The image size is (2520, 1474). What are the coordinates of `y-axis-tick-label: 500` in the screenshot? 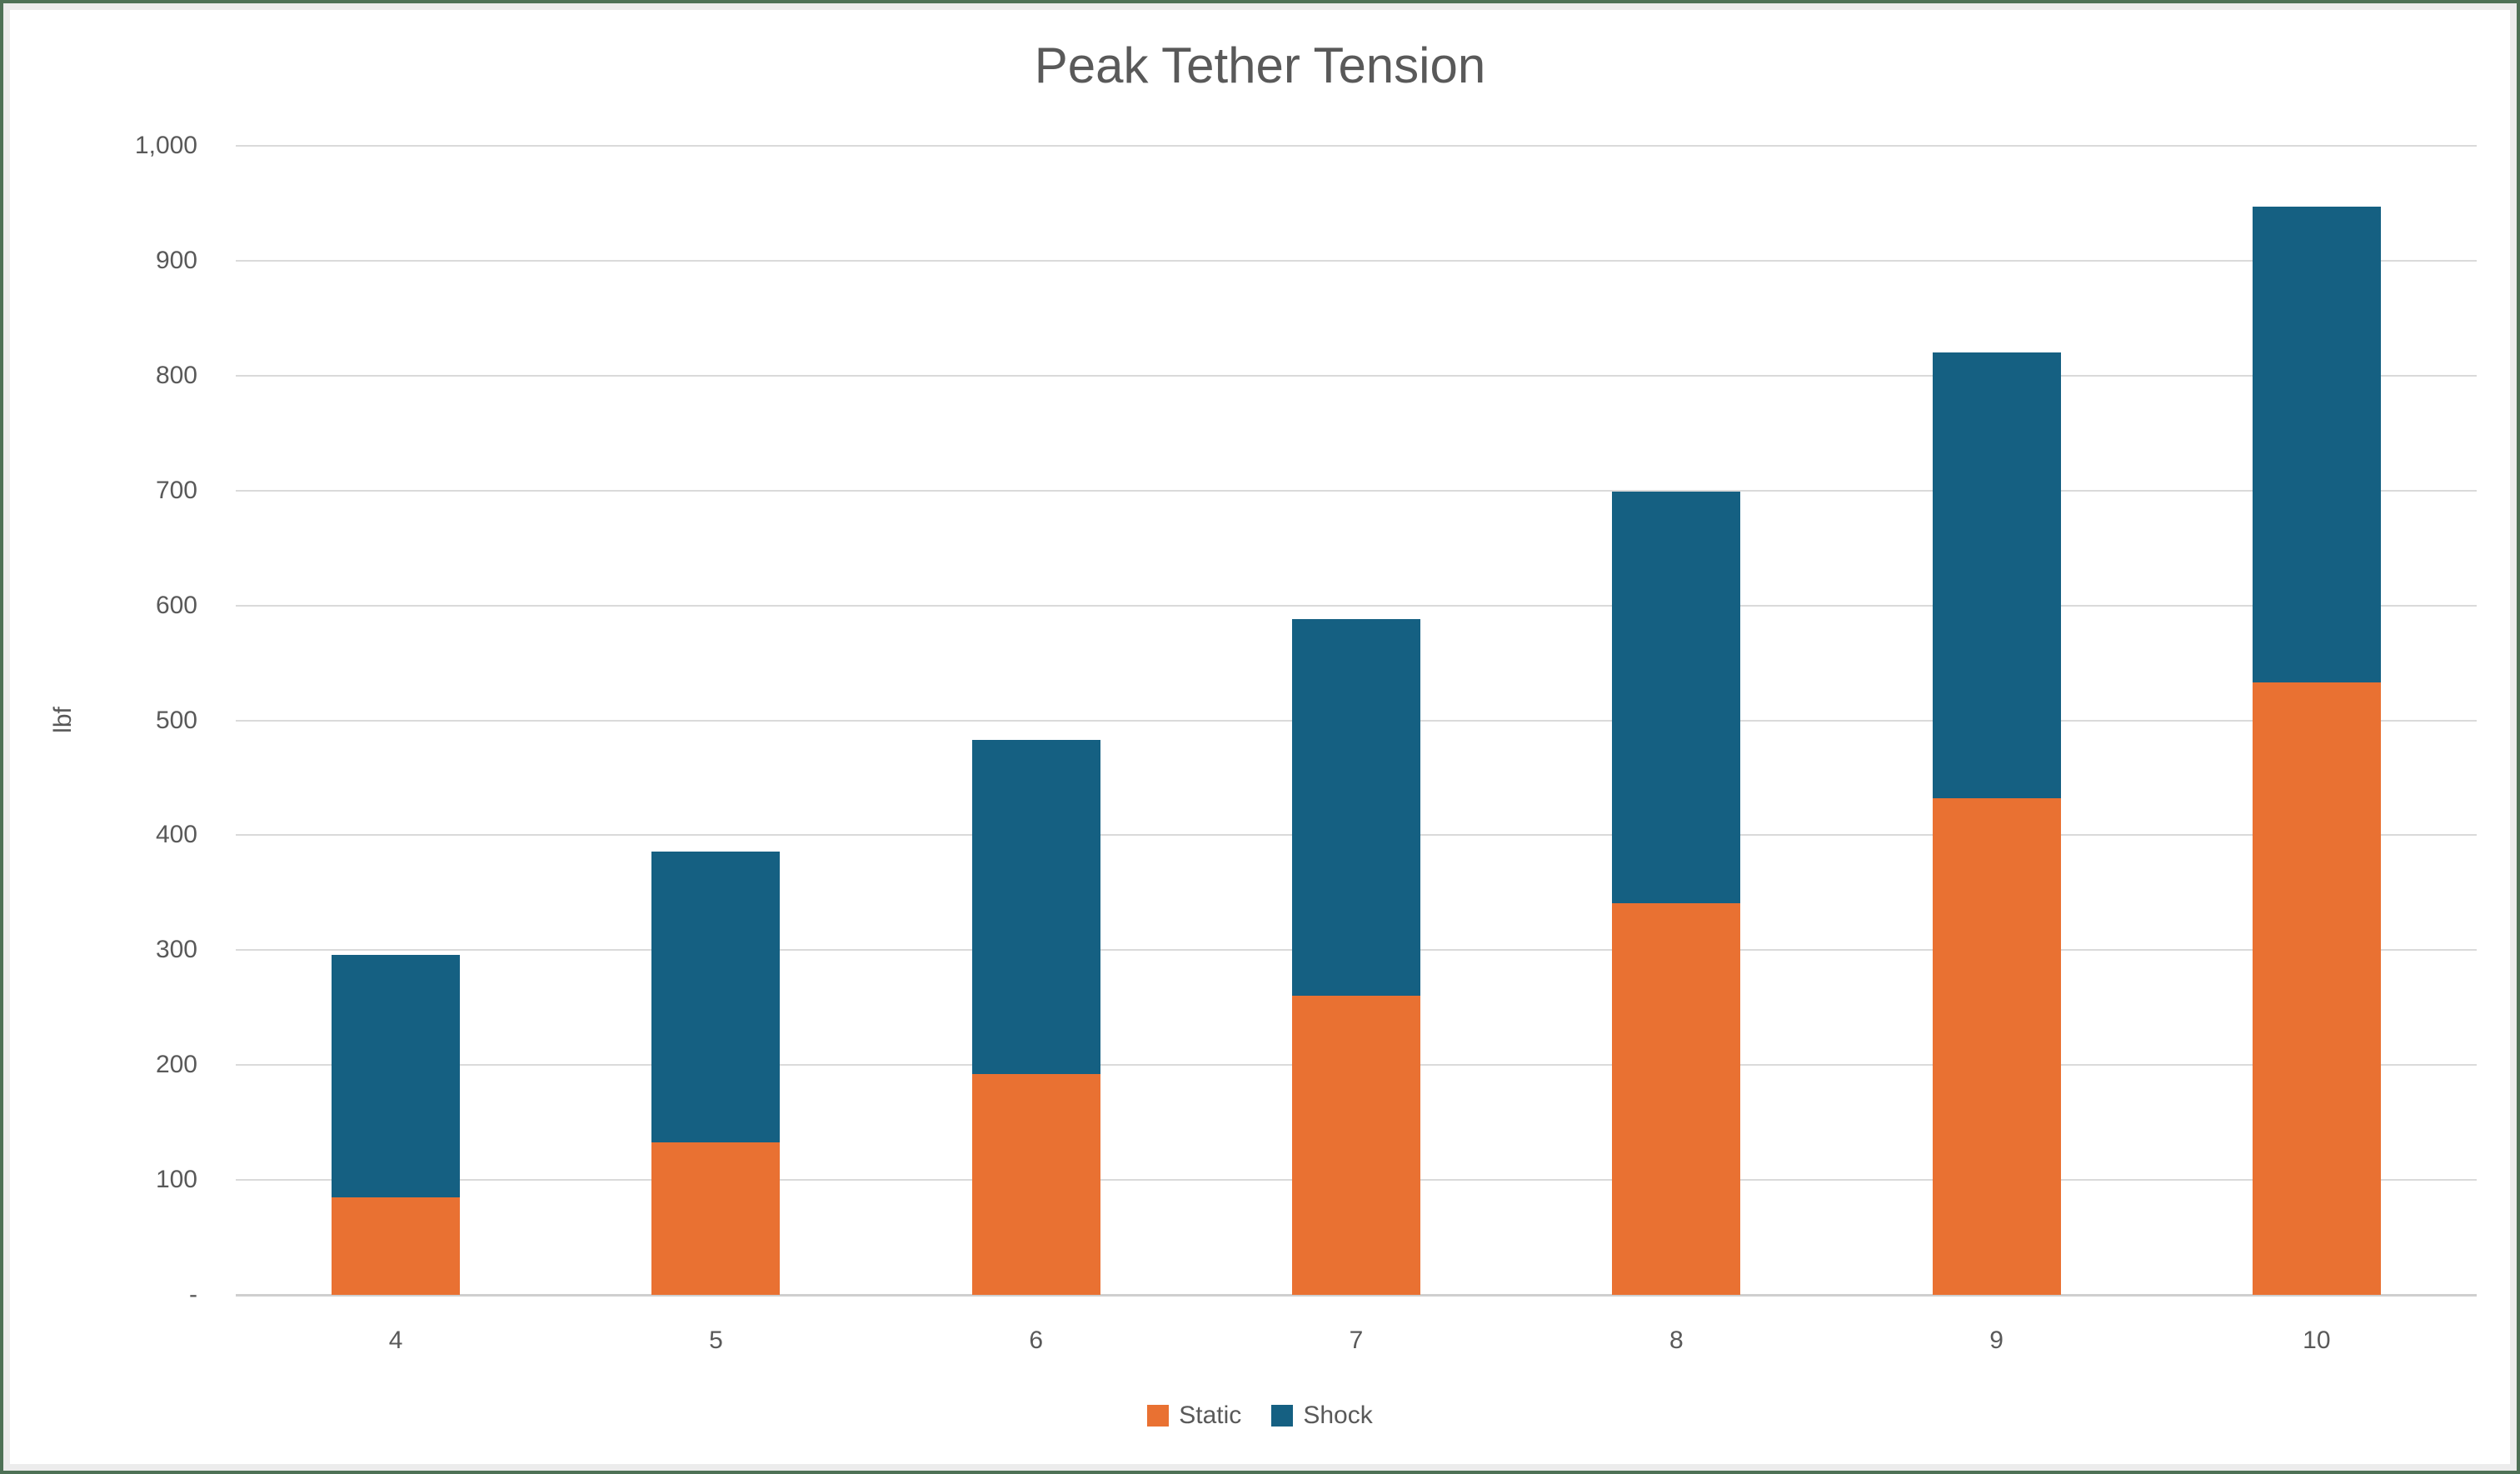 It's located at (176, 720).